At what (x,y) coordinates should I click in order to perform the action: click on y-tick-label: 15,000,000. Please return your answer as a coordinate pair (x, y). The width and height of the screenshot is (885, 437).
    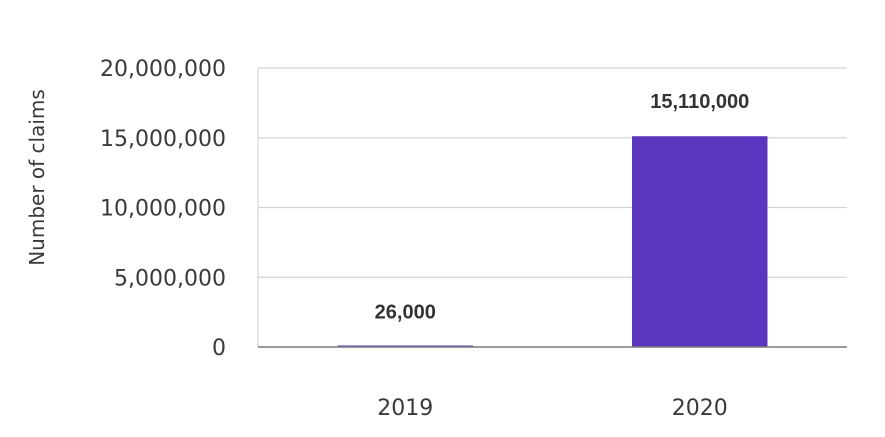
    Looking at the image, I should click on (163, 139).